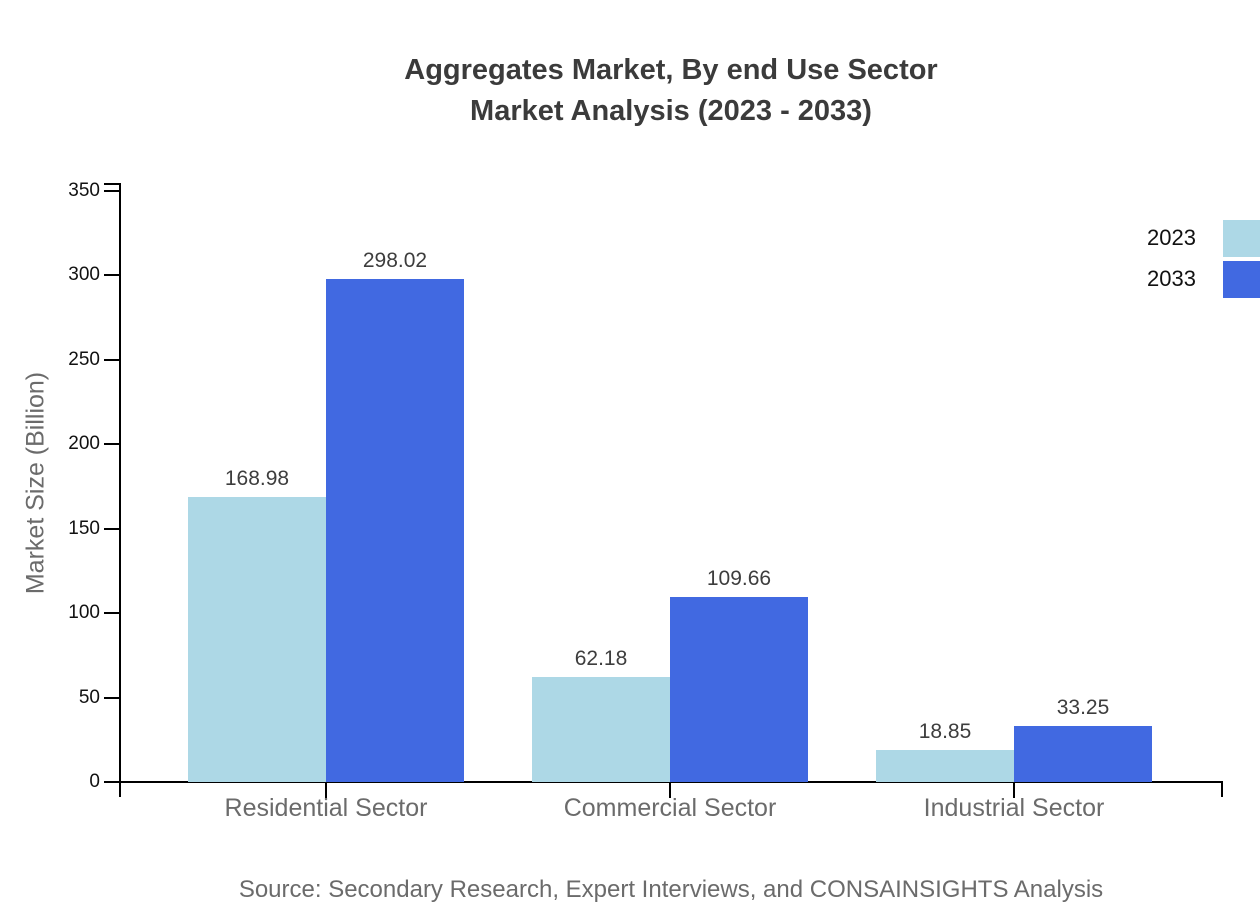  What do you see at coordinates (1241, 238) in the screenshot?
I see `legend-swatch-2023` at bounding box center [1241, 238].